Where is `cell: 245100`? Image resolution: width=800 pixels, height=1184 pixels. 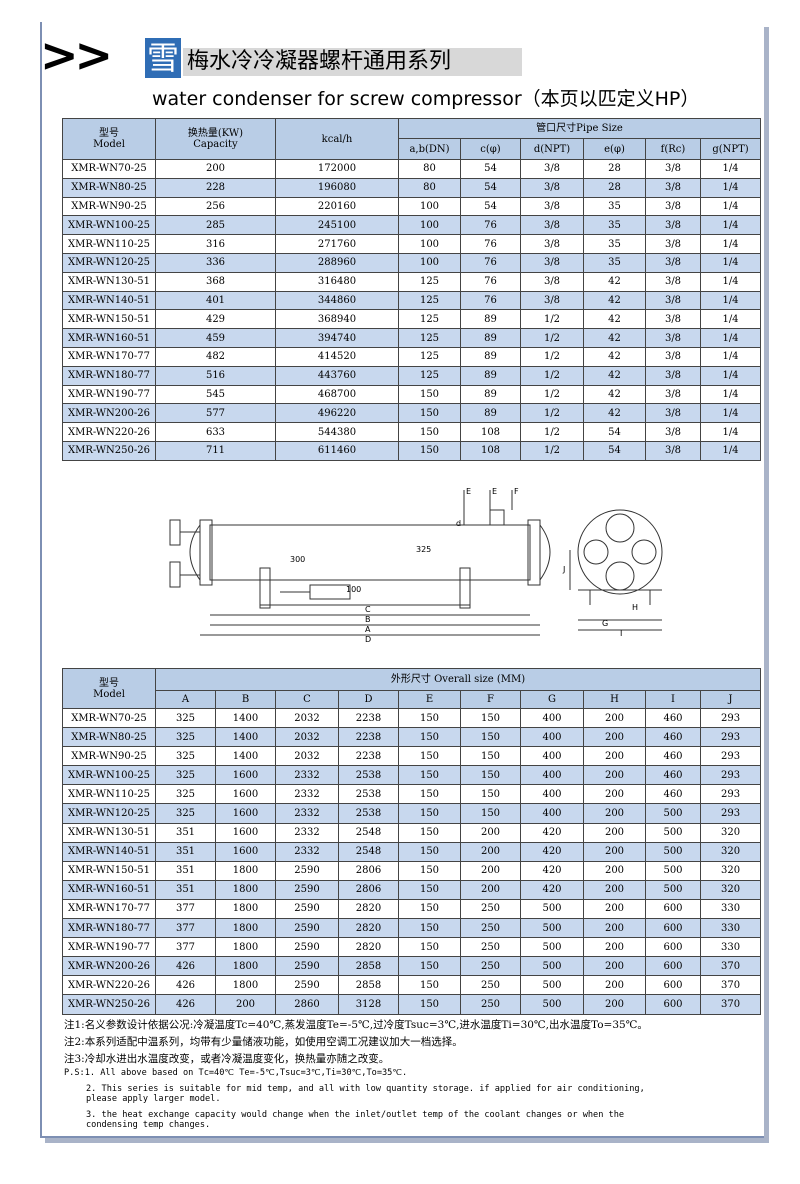 cell: 245100 is located at coordinates (337, 225).